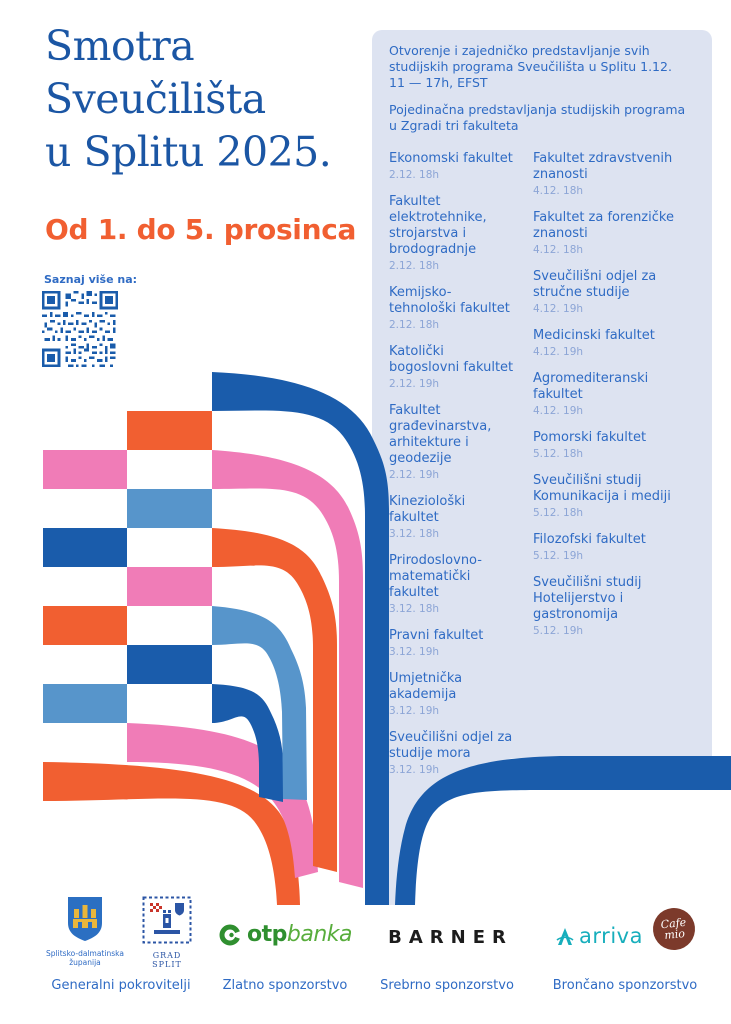  I want to click on schedule-entry: Ekonomski fakultet 2.12. 18h, so click(453, 166).